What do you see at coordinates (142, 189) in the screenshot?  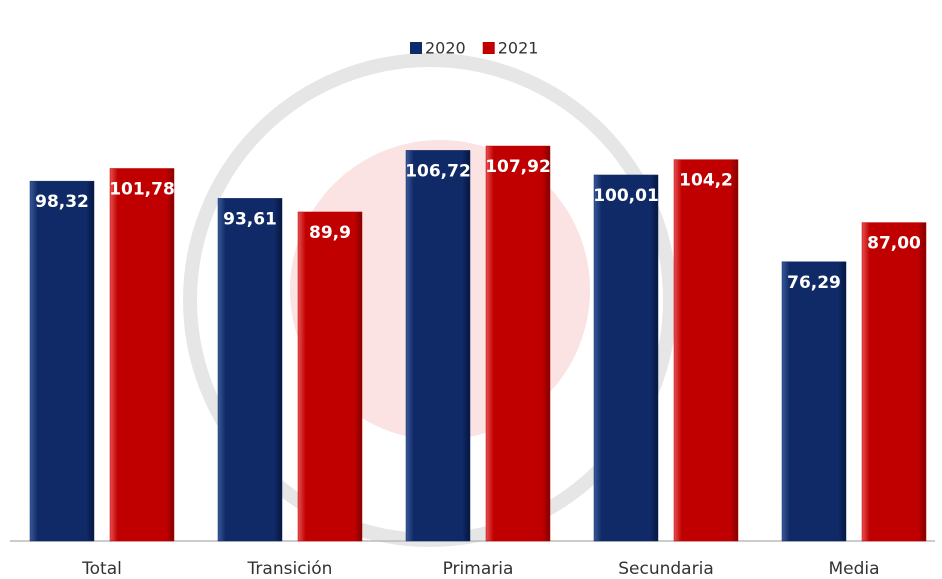 I see `value-label: 101,78` at bounding box center [142, 189].